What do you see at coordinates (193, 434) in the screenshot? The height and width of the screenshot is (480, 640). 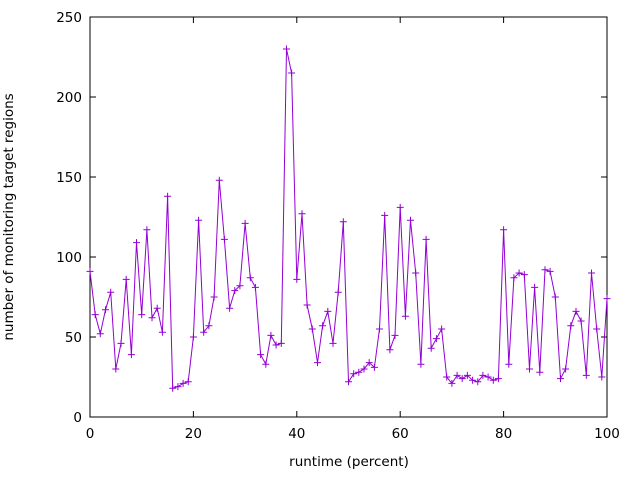 I see `x-tick-label: 20` at bounding box center [193, 434].